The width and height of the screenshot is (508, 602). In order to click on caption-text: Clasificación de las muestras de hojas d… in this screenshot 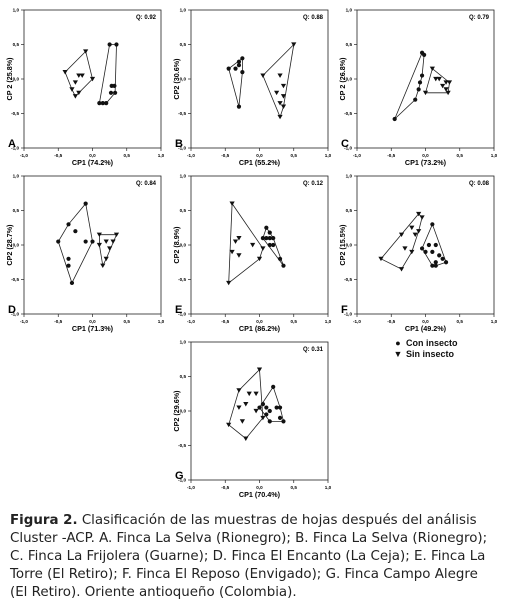, I will do `click(249, 556)`.